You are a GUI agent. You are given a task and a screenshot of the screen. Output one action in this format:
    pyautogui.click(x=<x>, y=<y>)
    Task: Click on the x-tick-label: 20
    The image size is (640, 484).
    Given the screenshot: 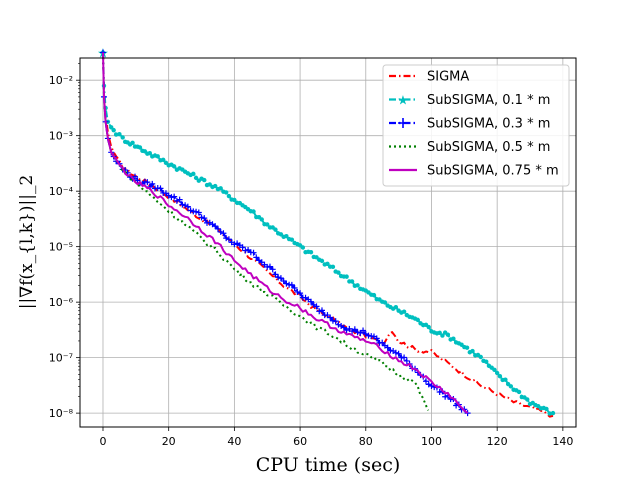 What is the action you would take?
    pyautogui.click(x=169, y=441)
    